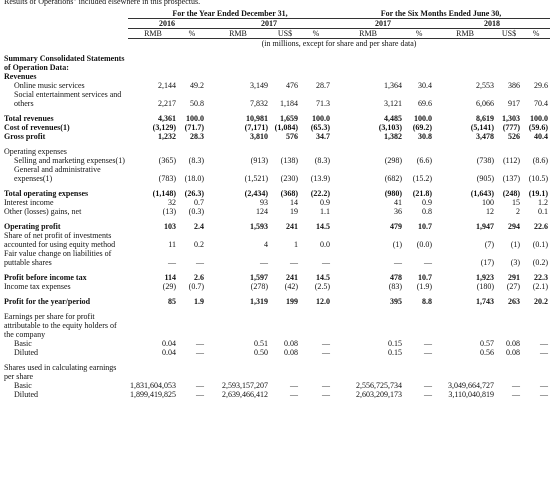 The height and width of the screenshot is (501, 550). I want to click on cell-value: (368), so click(289, 193).